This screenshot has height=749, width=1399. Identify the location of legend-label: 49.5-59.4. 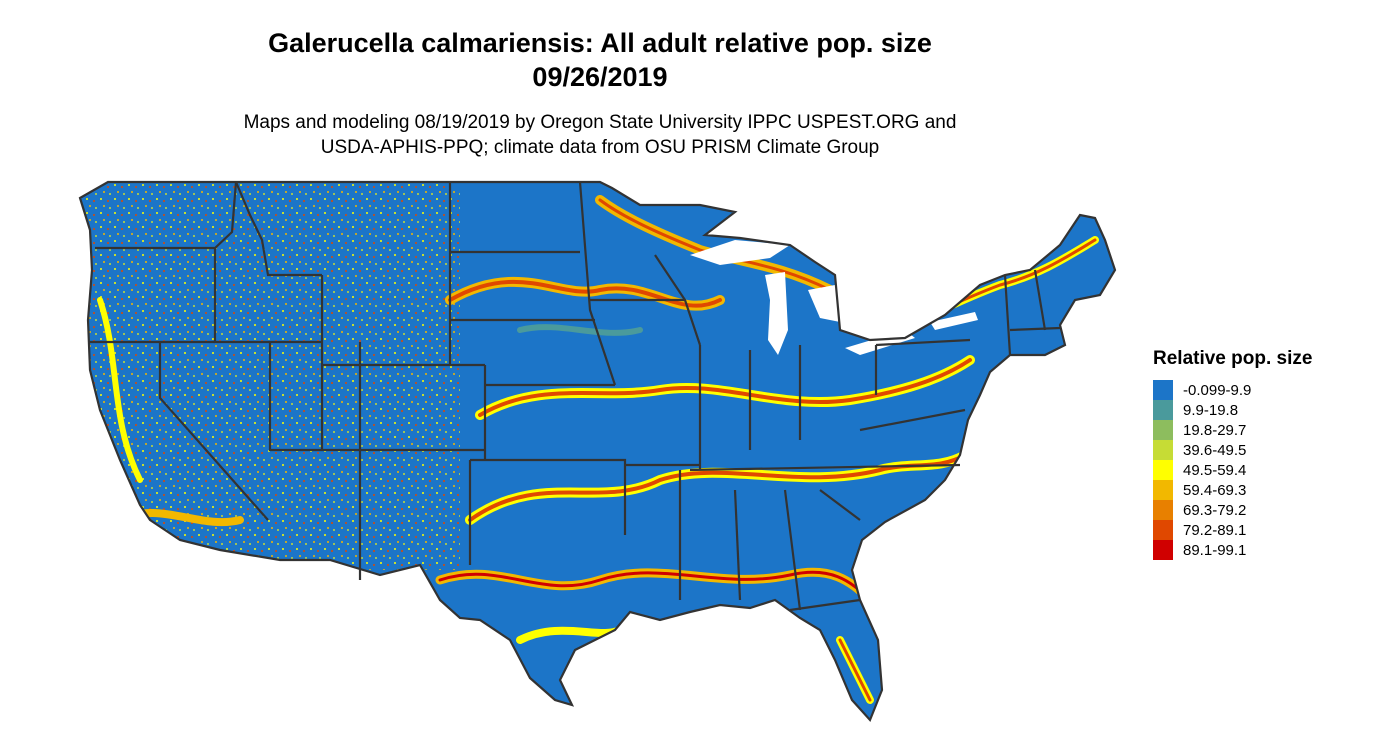
(1215, 470).